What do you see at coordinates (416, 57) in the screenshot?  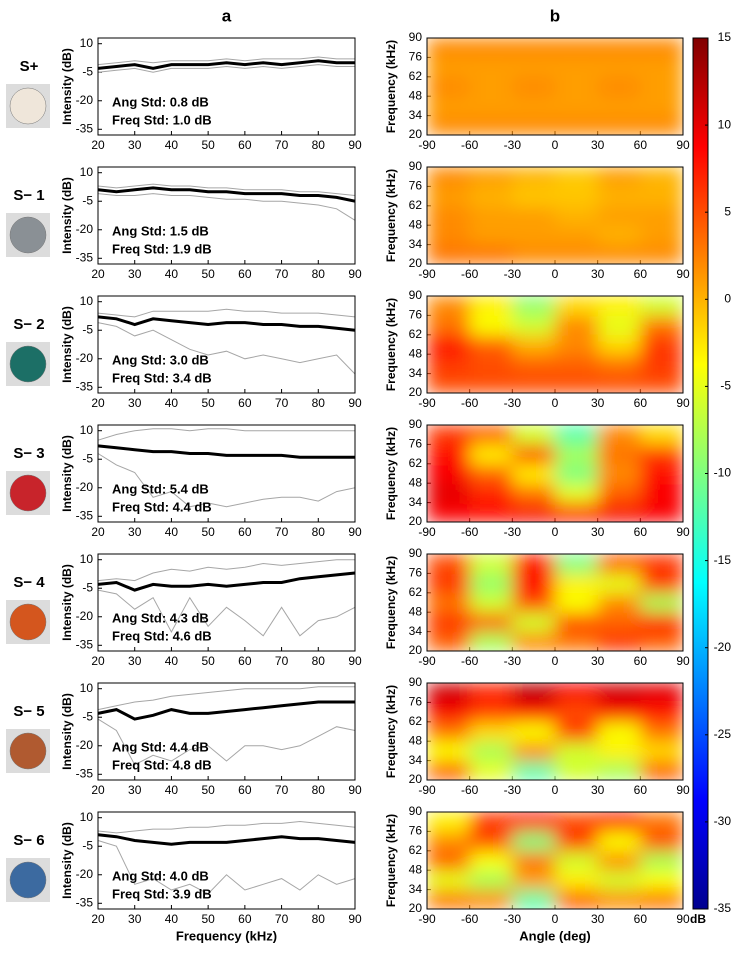 I see `y-tick-label: 76` at bounding box center [416, 57].